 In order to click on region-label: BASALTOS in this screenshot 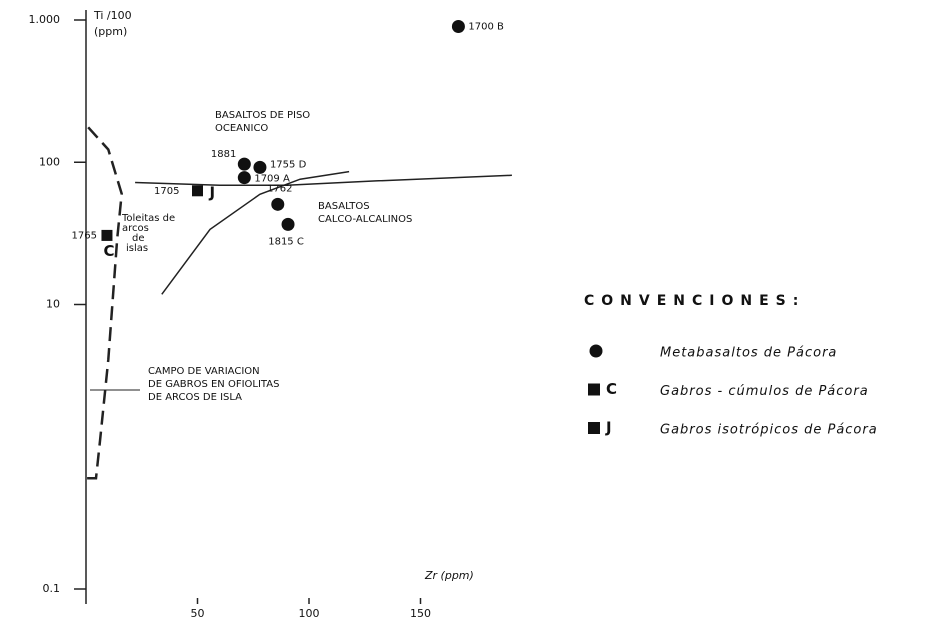, I will do `click(344, 206)`.